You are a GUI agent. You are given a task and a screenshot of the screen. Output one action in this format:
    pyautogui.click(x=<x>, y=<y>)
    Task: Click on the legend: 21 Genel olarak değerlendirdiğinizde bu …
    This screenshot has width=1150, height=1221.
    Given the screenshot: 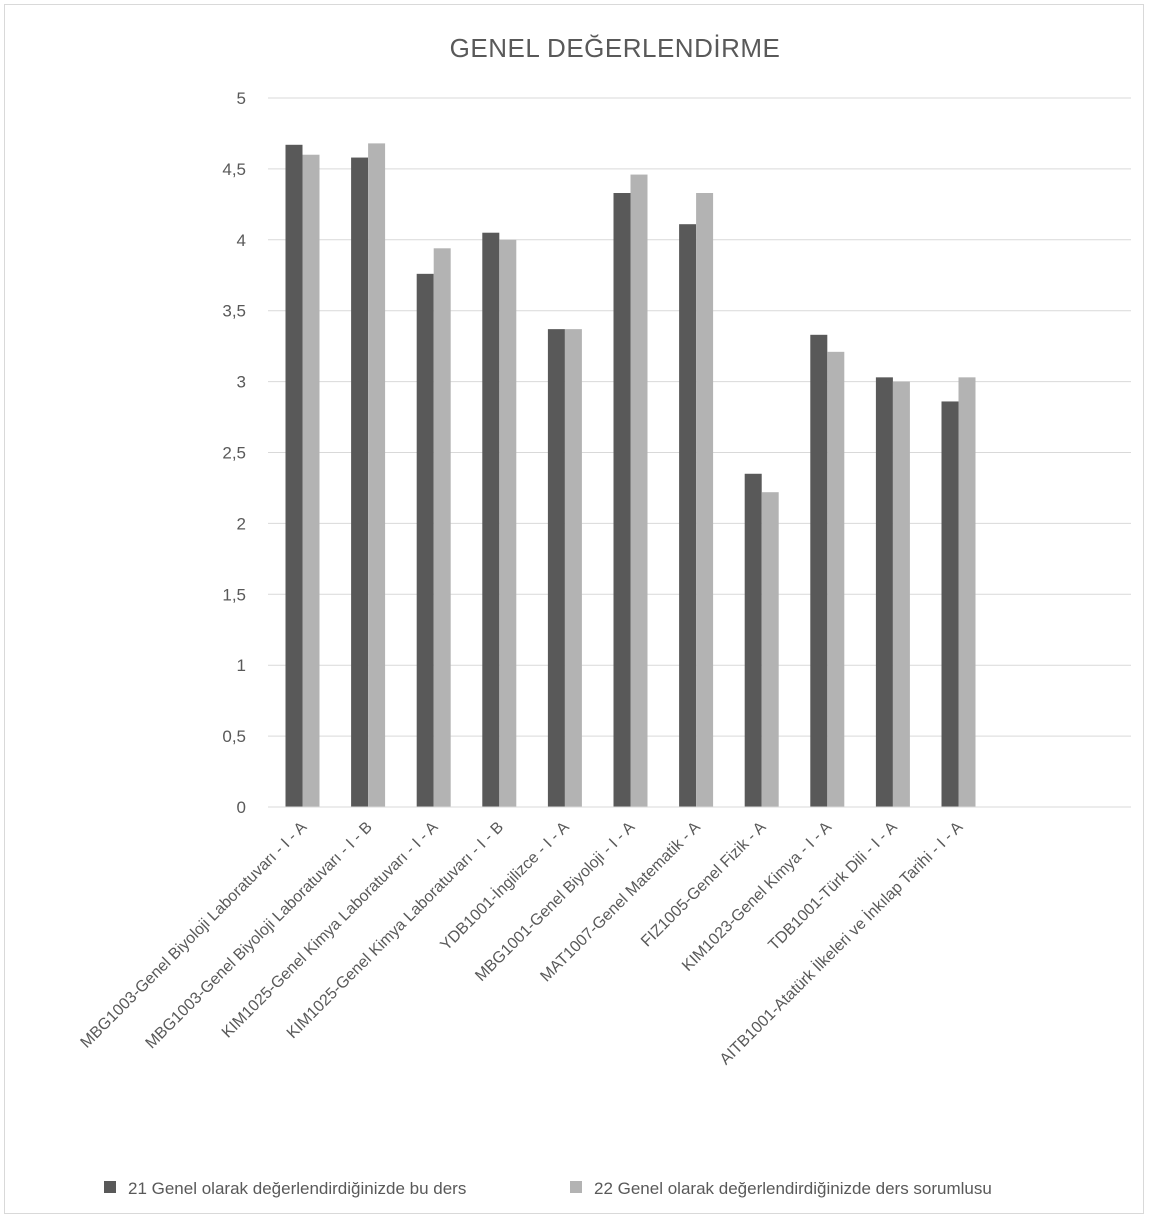 What is the action you would take?
    pyautogui.click(x=548, y=1188)
    